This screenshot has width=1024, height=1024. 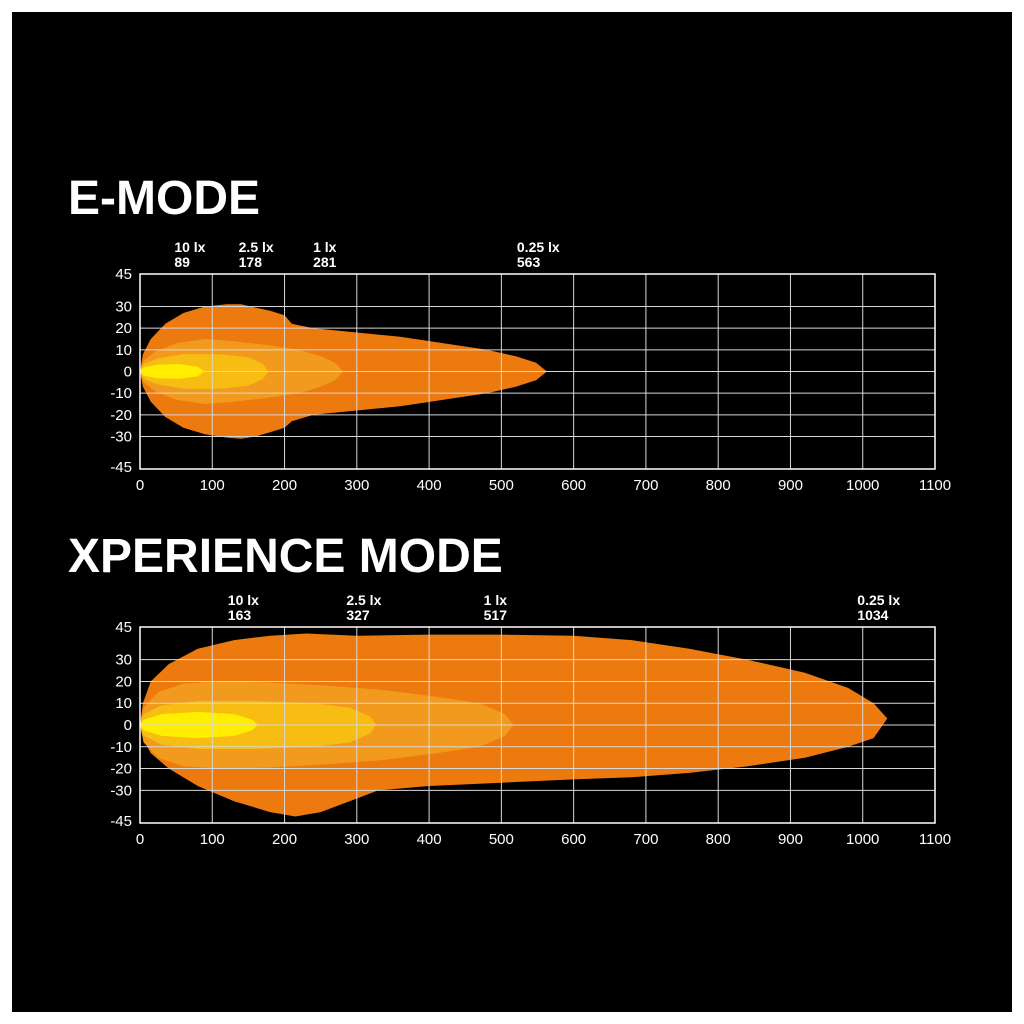 I want to click on lux-marker-distance: 327, so click(x=358, y=615).